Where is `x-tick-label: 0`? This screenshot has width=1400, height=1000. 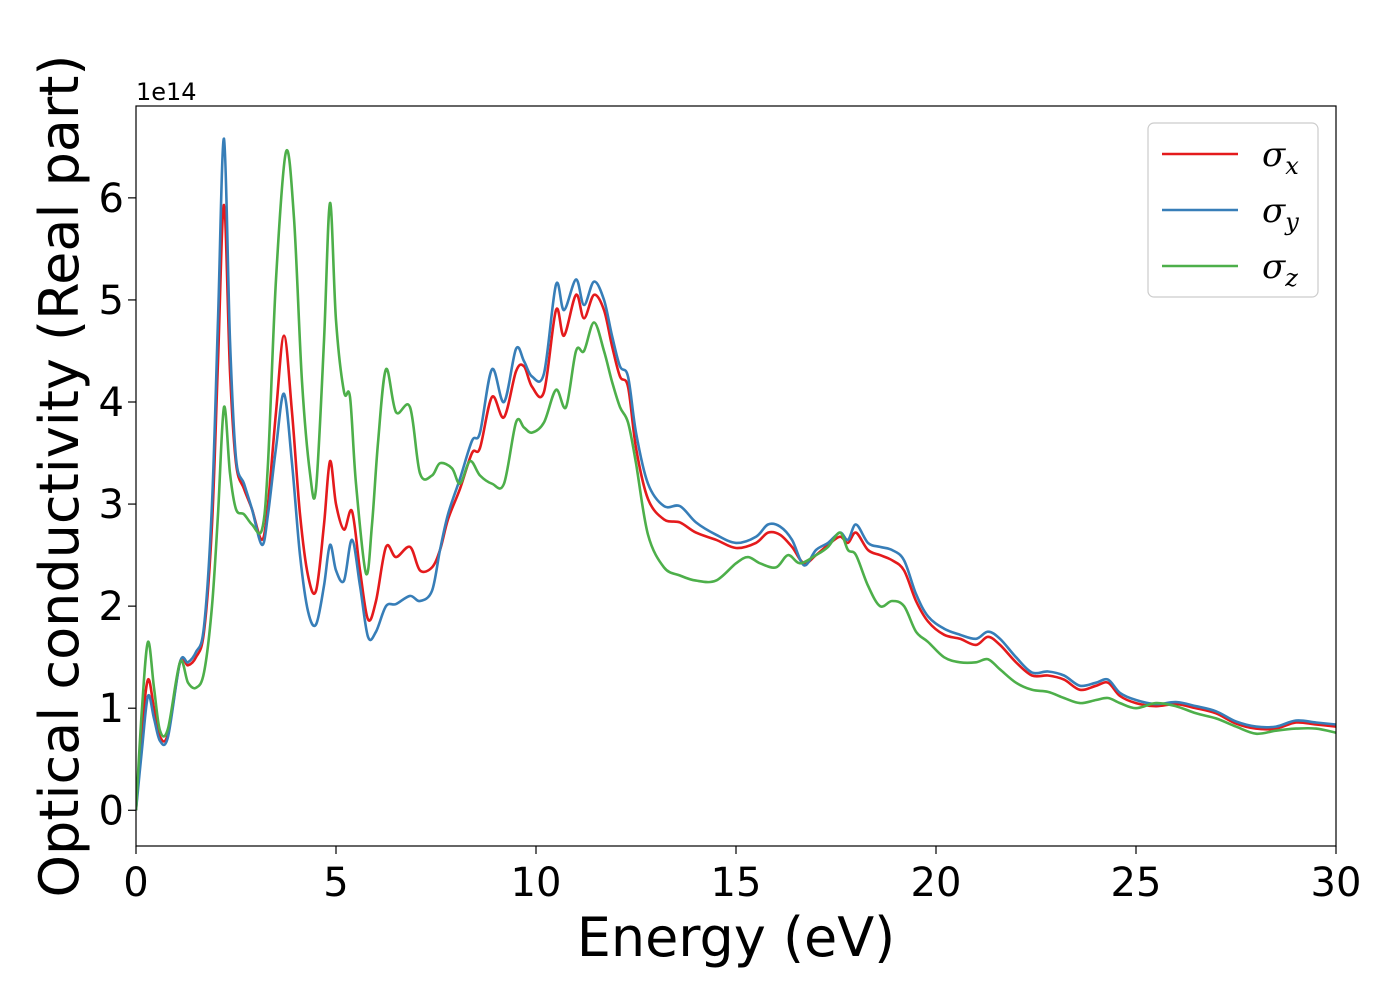
x-tick-label: 0 is located at coordinates (135, 883).